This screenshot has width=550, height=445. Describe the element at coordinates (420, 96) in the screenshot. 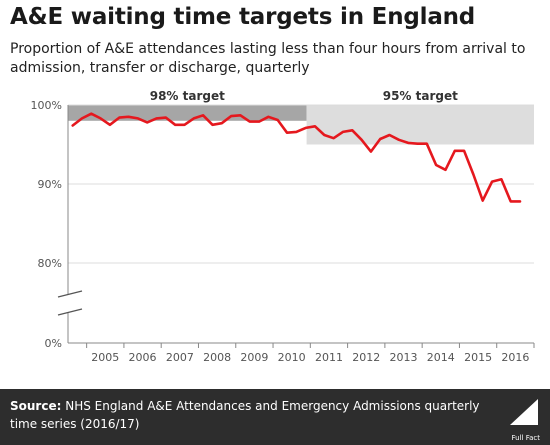

I see `target-label-2: 95% target` at that location.